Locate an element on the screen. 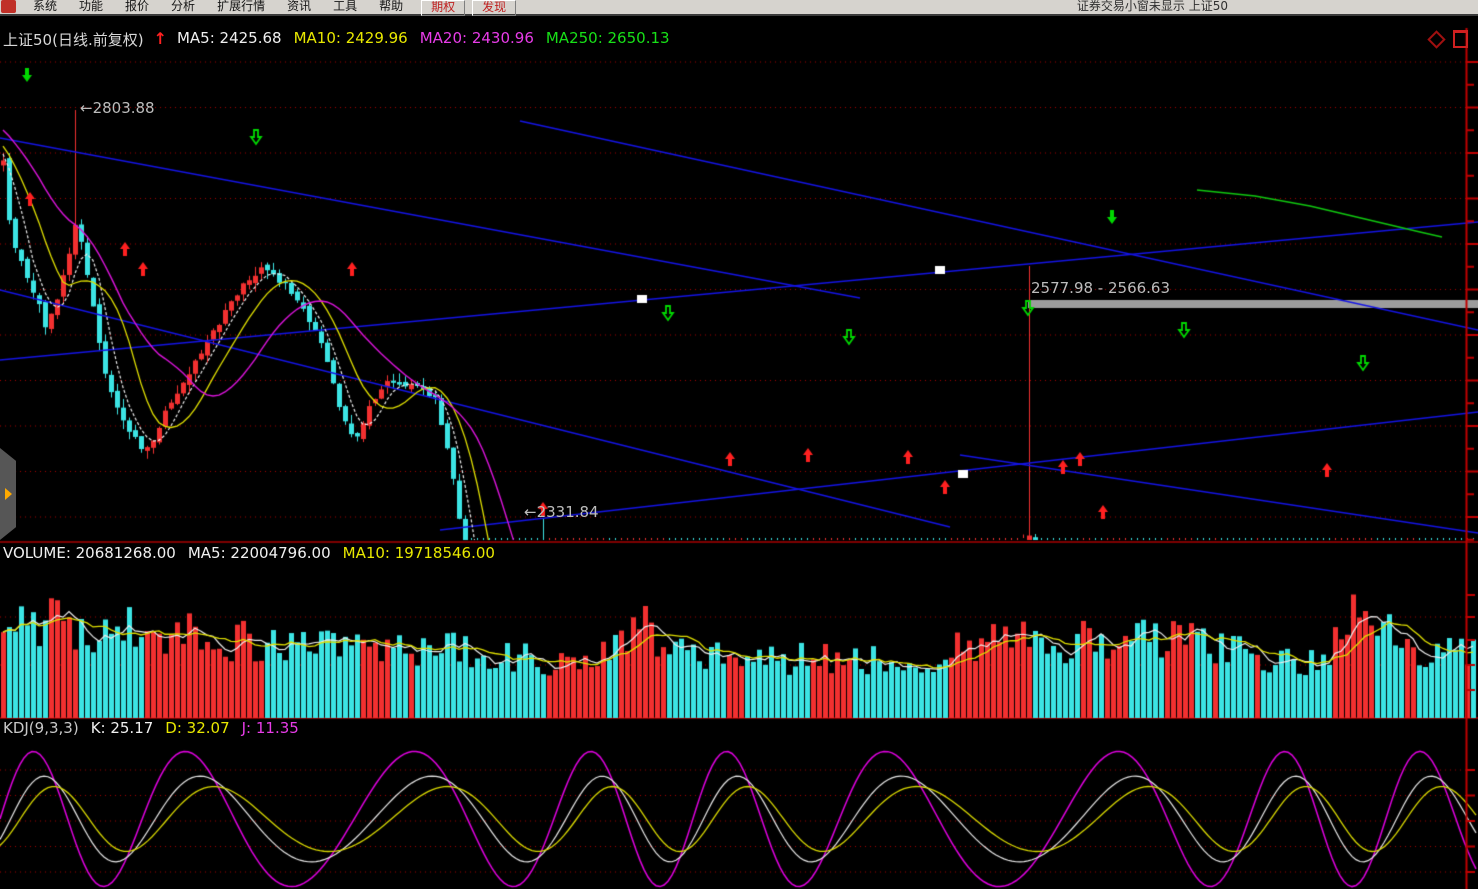  menu-item-function: 功能 is located at coordinates (91, 6).